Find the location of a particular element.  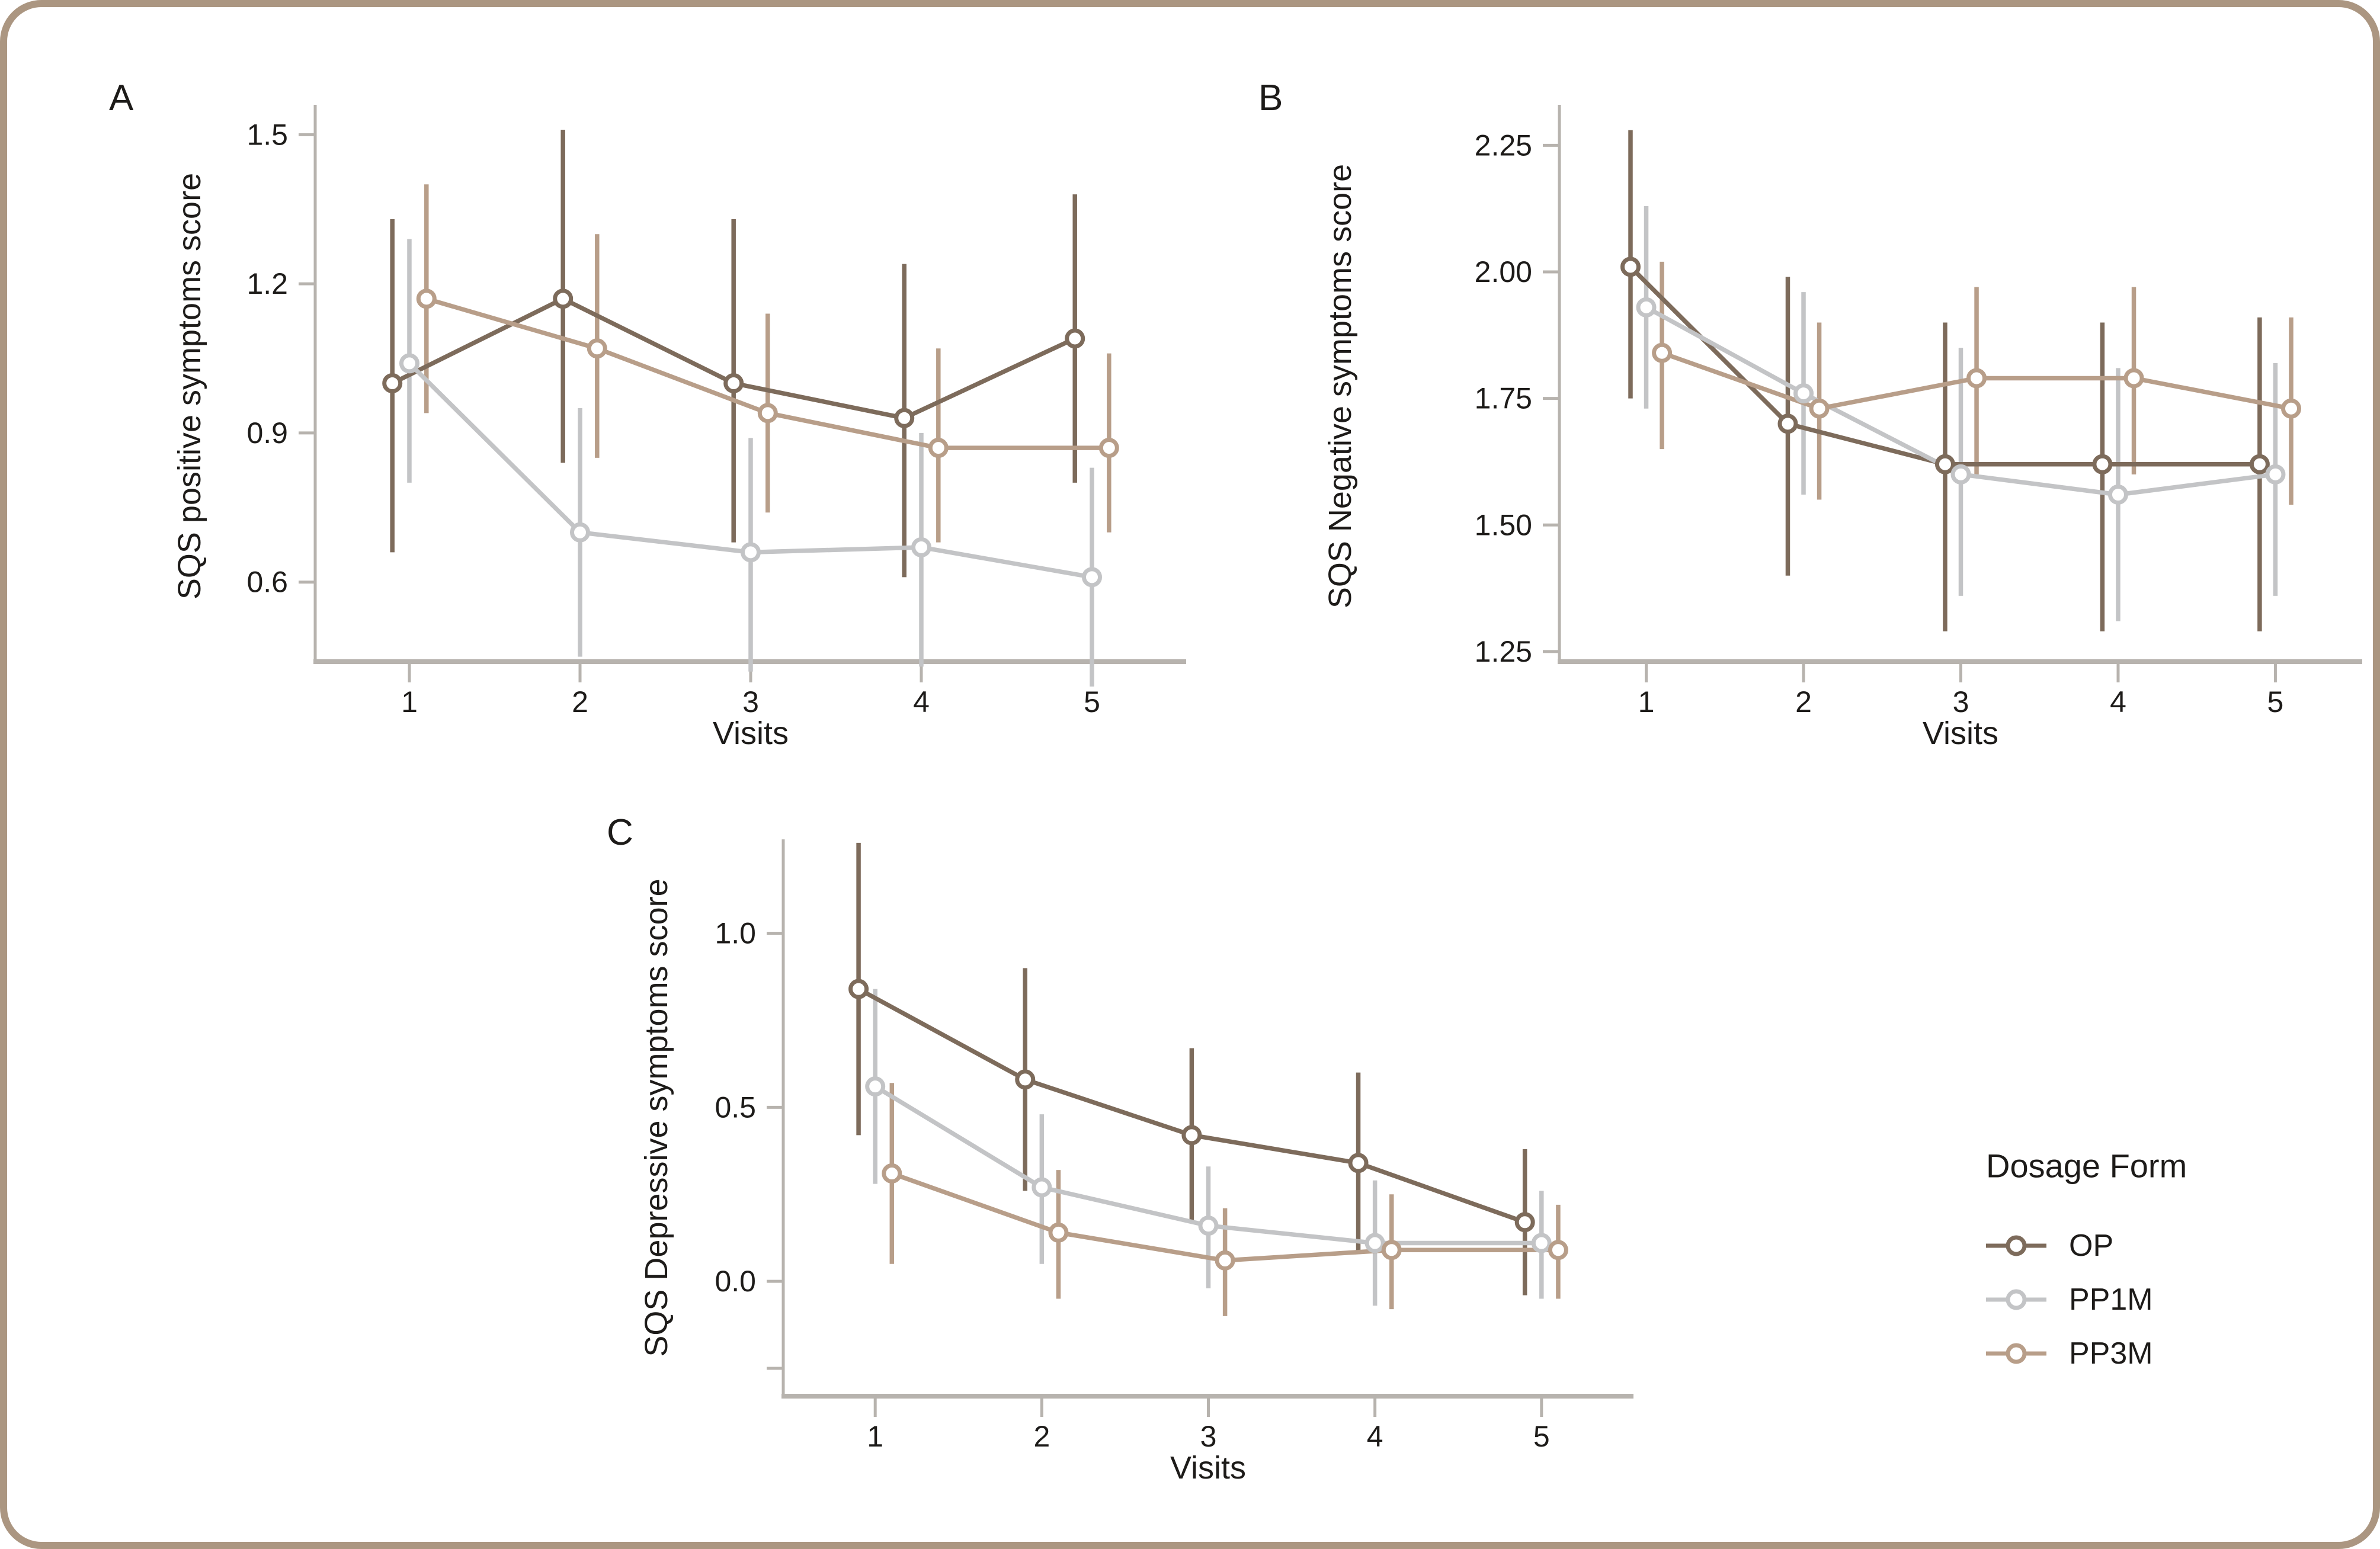

svg-text: 0.9 is located at coordinates (267, 433).